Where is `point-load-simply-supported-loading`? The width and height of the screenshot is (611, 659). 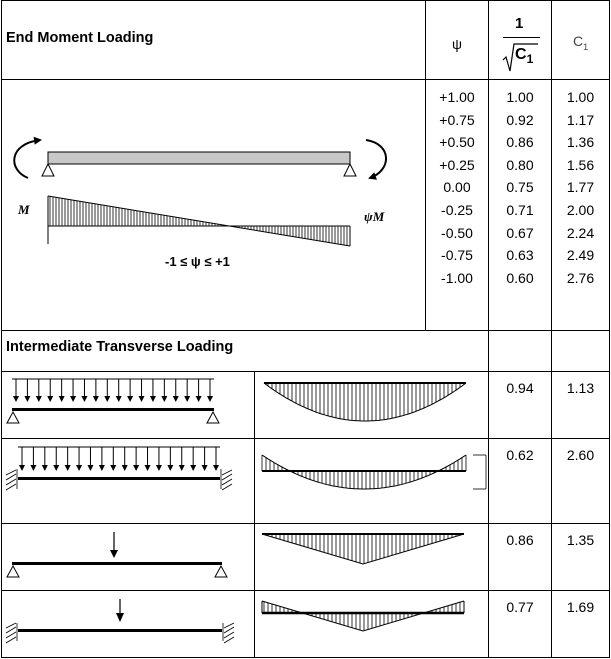 point-load-simply-supported-loading is located at coordinates (117, 555).